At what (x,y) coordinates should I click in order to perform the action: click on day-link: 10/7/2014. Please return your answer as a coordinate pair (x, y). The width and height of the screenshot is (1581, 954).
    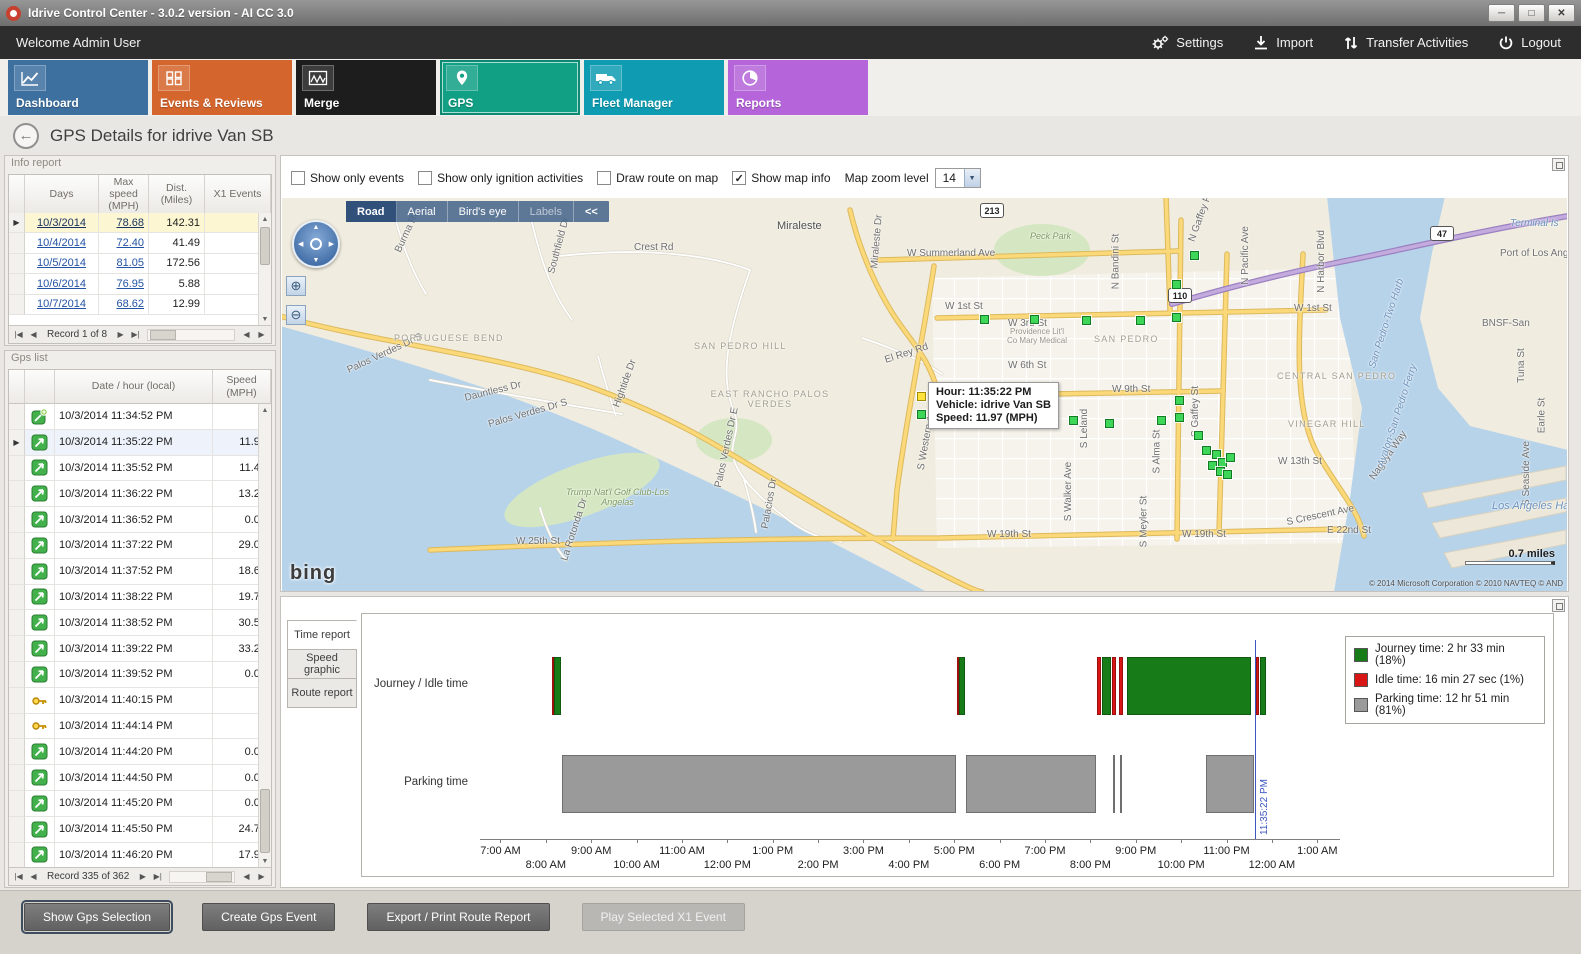
    Looking at the image, I should click on (61, 304).